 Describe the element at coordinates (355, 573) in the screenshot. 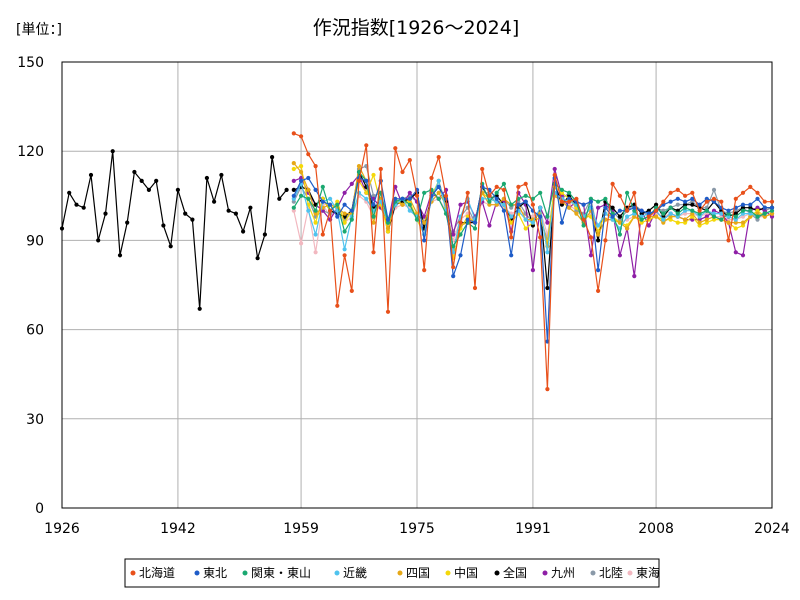

I see `legend-label: 近畿` at that location.